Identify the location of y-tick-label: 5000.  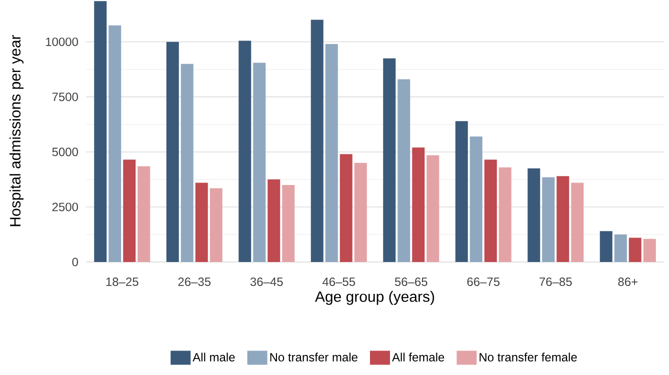
(65, 152).